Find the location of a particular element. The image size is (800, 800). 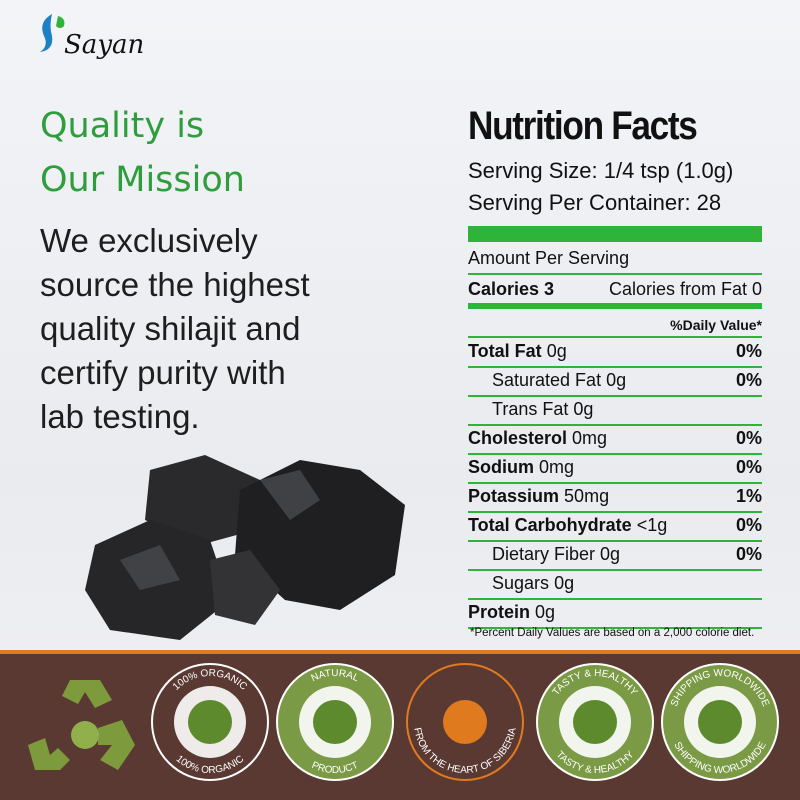

badge-text-path: PRODUCT is located at coordinates (335, 768).